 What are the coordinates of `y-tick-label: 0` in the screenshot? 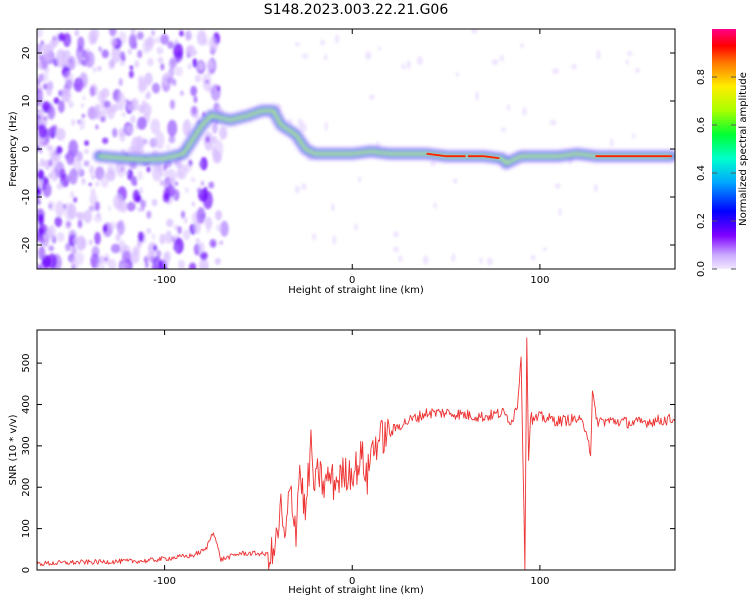 It's located at (26, 570).